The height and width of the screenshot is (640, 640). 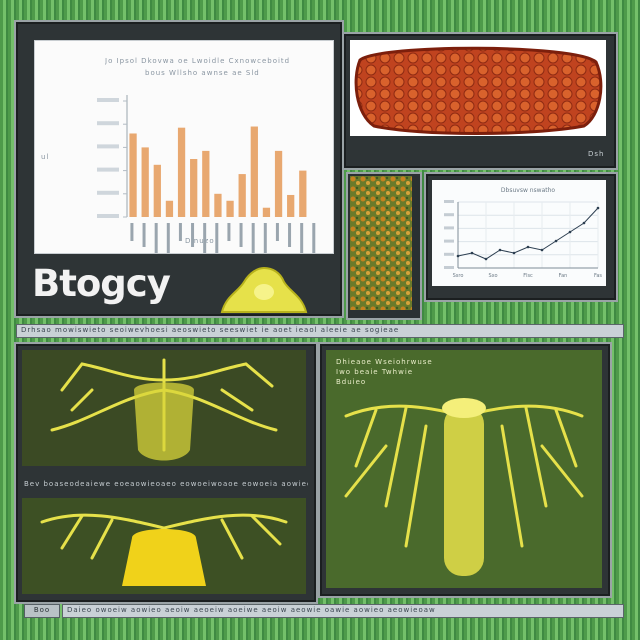 What do you see at coordinates (200, 241) in the screenshot?
I see `chart-x-axis-label: Dmuzo` at bounding box center [200, 241].